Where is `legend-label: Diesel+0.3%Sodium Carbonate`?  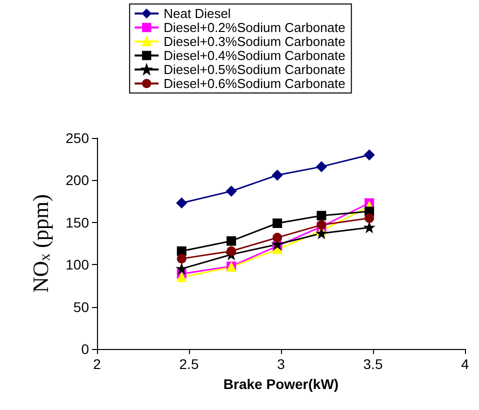 legend-label: Diesel+0.3%Sodium Carbonate is located at coordinates (255, 41).